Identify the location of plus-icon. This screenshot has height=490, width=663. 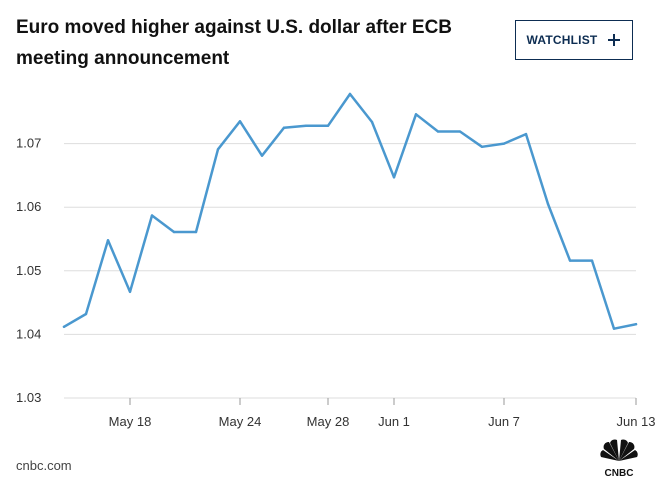
(614, 40).